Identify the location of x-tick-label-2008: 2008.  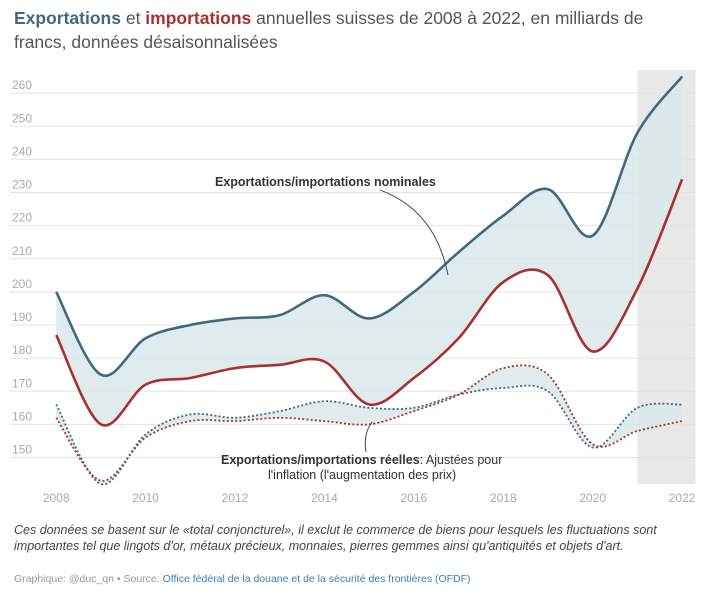
(56, 498).